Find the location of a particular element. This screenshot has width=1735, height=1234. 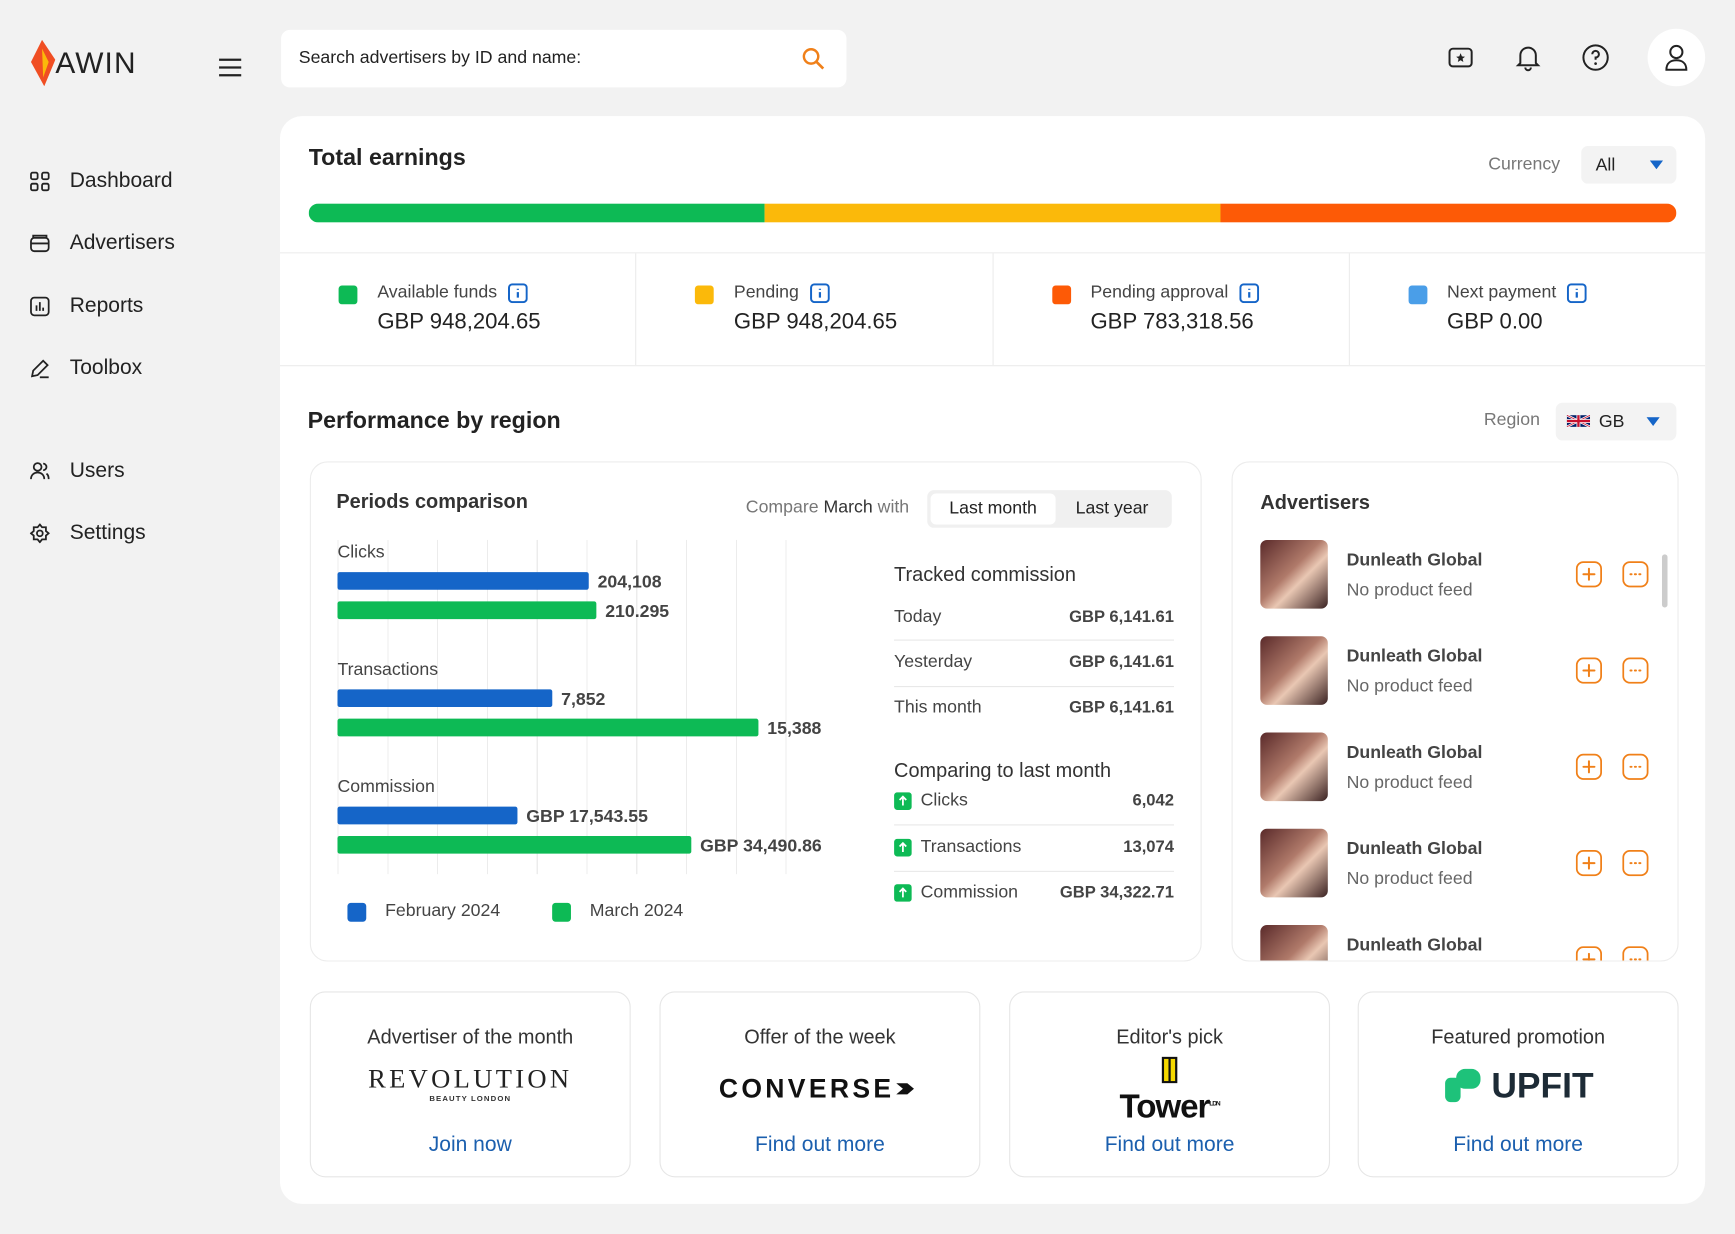

nav-item: Toolbox is located at coordinates (86, 368).